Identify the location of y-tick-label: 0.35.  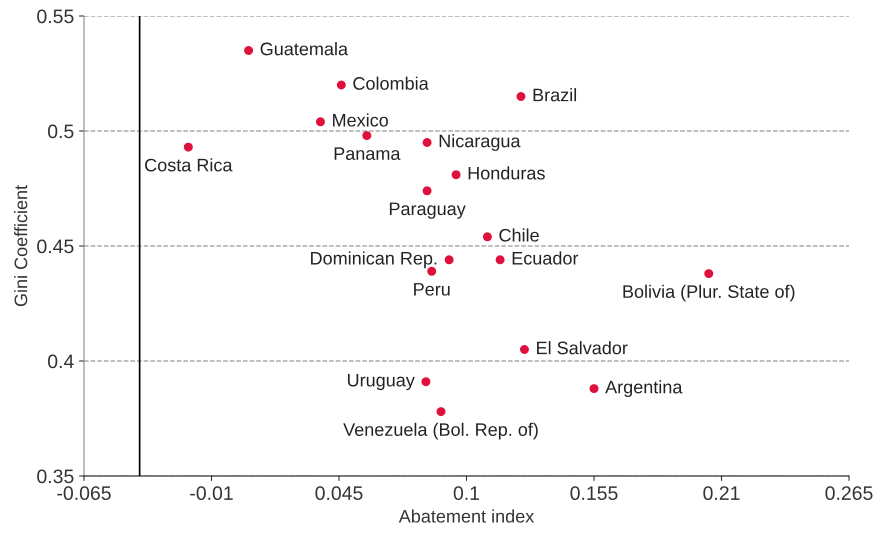
(55, 476).